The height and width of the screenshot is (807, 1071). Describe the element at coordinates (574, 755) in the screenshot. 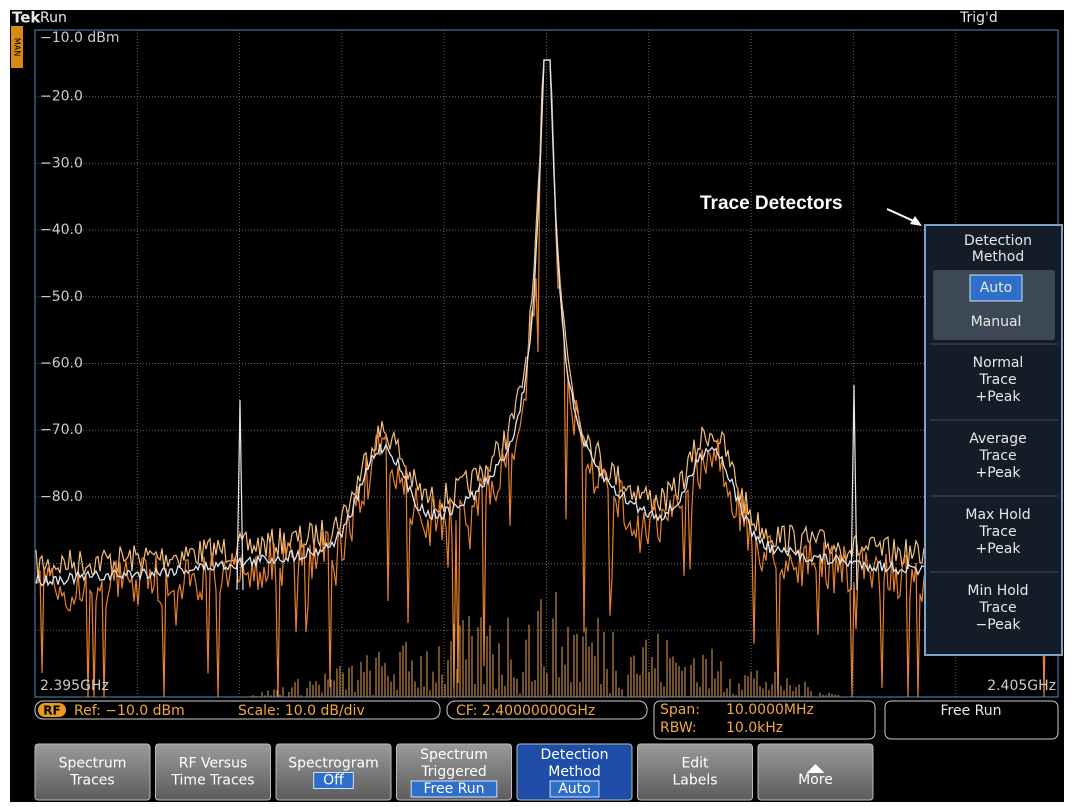

I see `menu-label: Detection` at that location.